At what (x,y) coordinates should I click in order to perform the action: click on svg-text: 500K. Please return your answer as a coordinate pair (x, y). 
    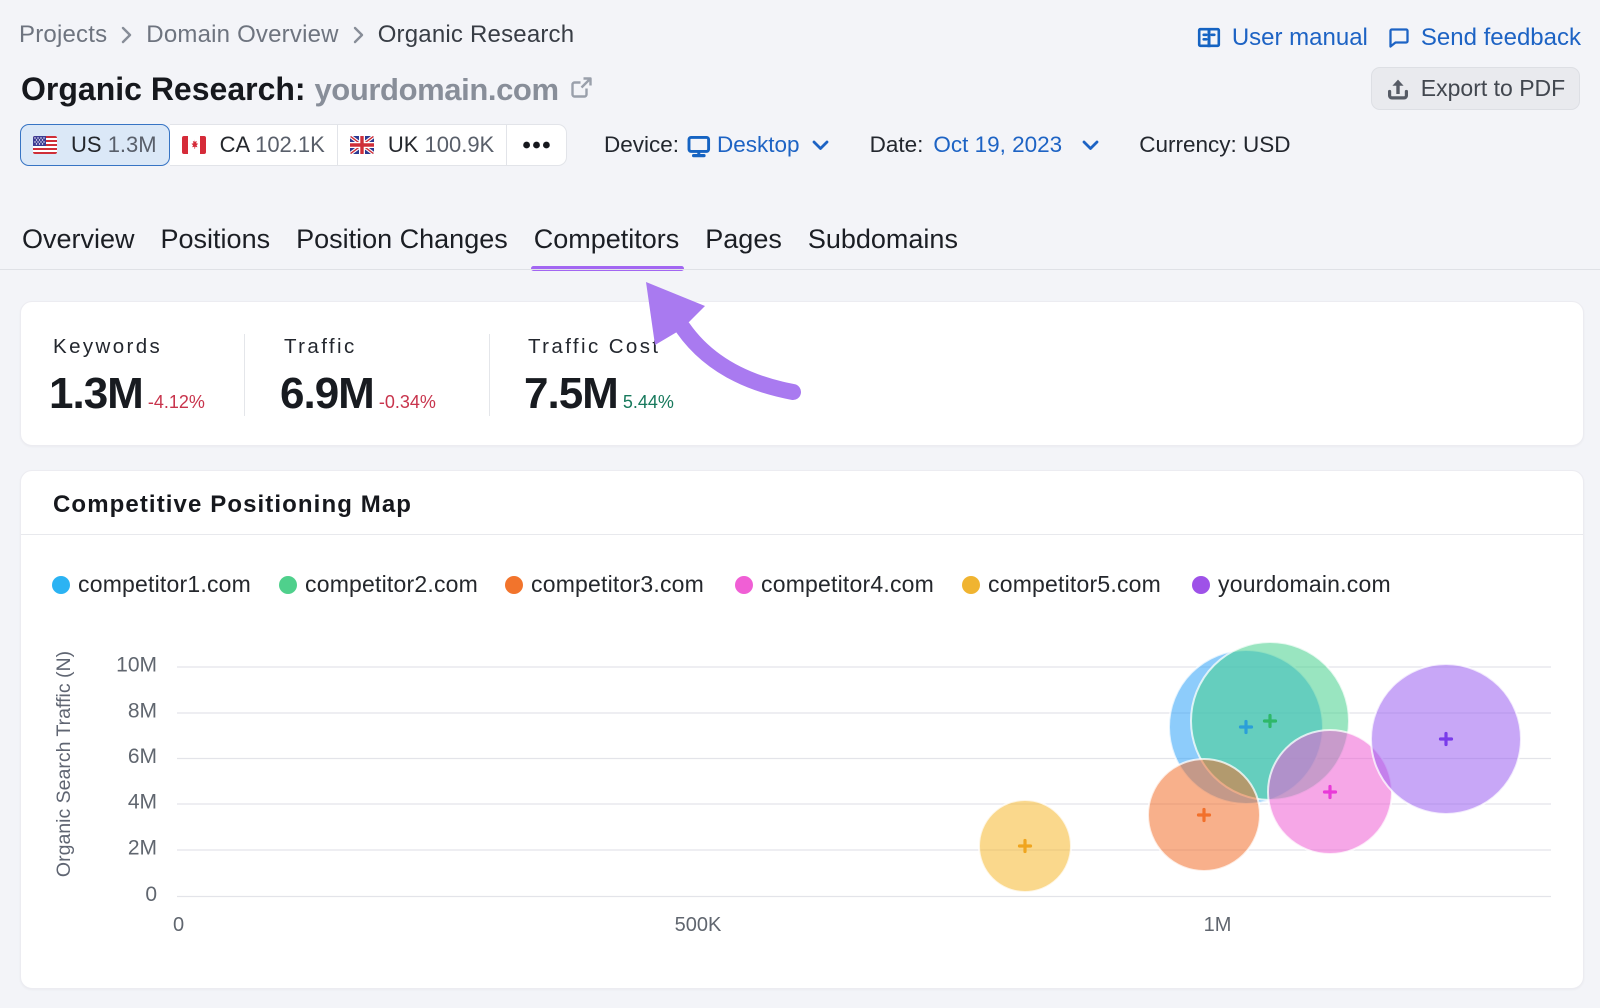
    Looking at the image, I should click on (698, 925).